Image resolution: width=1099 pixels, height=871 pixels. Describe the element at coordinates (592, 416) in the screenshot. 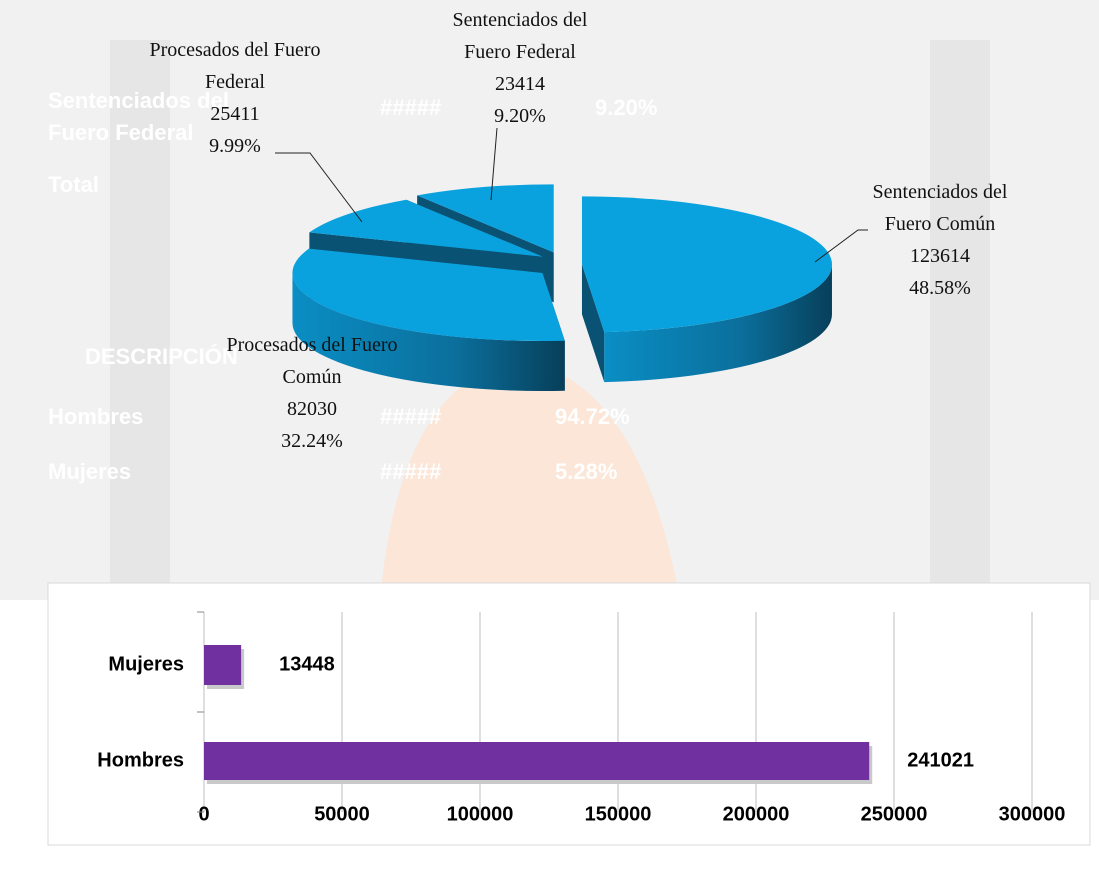

I see `watermark-text: 94.72%` at that location.